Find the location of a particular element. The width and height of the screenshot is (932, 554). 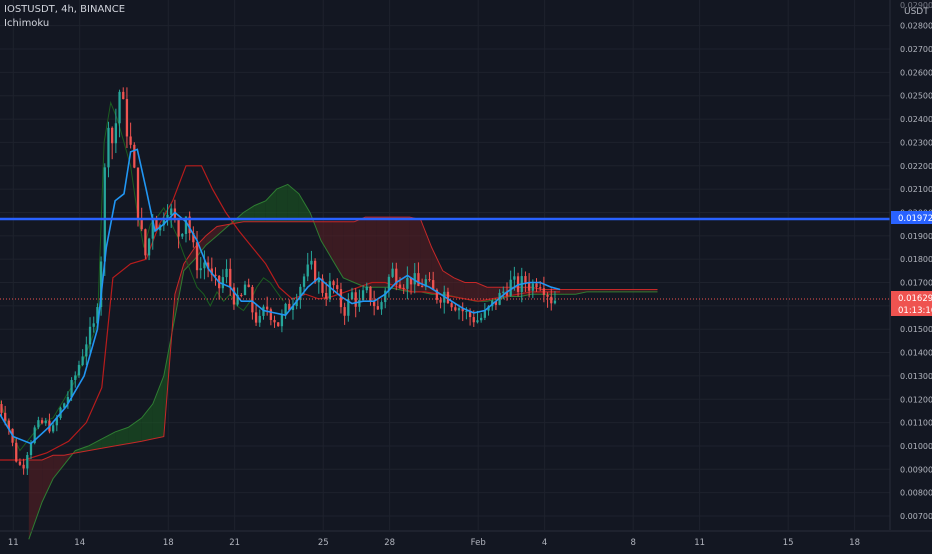

alert-price-label-bg is located at coordinates (911, 217).